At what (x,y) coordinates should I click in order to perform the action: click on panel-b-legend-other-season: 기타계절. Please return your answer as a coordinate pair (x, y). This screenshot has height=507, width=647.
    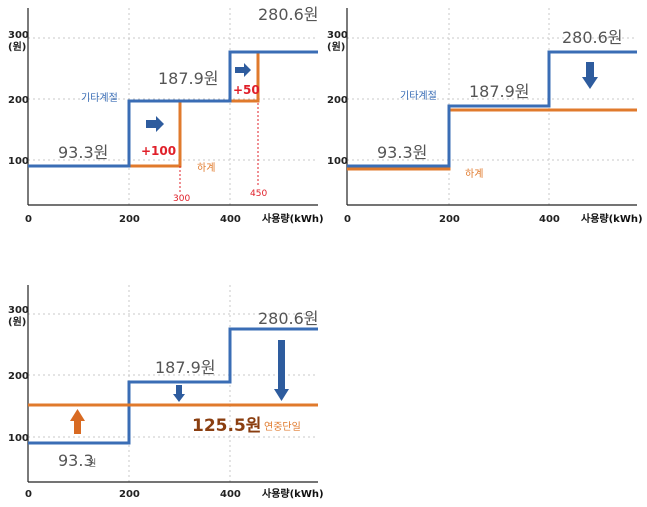
    Looking at the image, I should click on (418, 95).